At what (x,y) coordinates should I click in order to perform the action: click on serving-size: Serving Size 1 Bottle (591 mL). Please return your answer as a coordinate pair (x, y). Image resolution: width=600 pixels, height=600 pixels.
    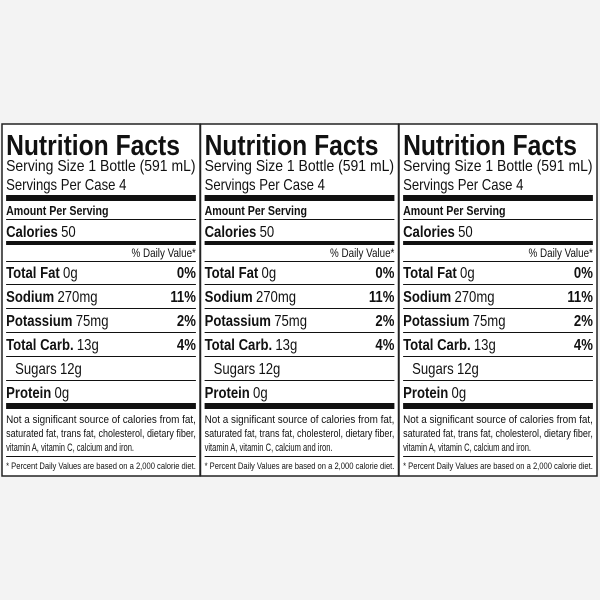
    Looking at the image, I should click on (299, 166).